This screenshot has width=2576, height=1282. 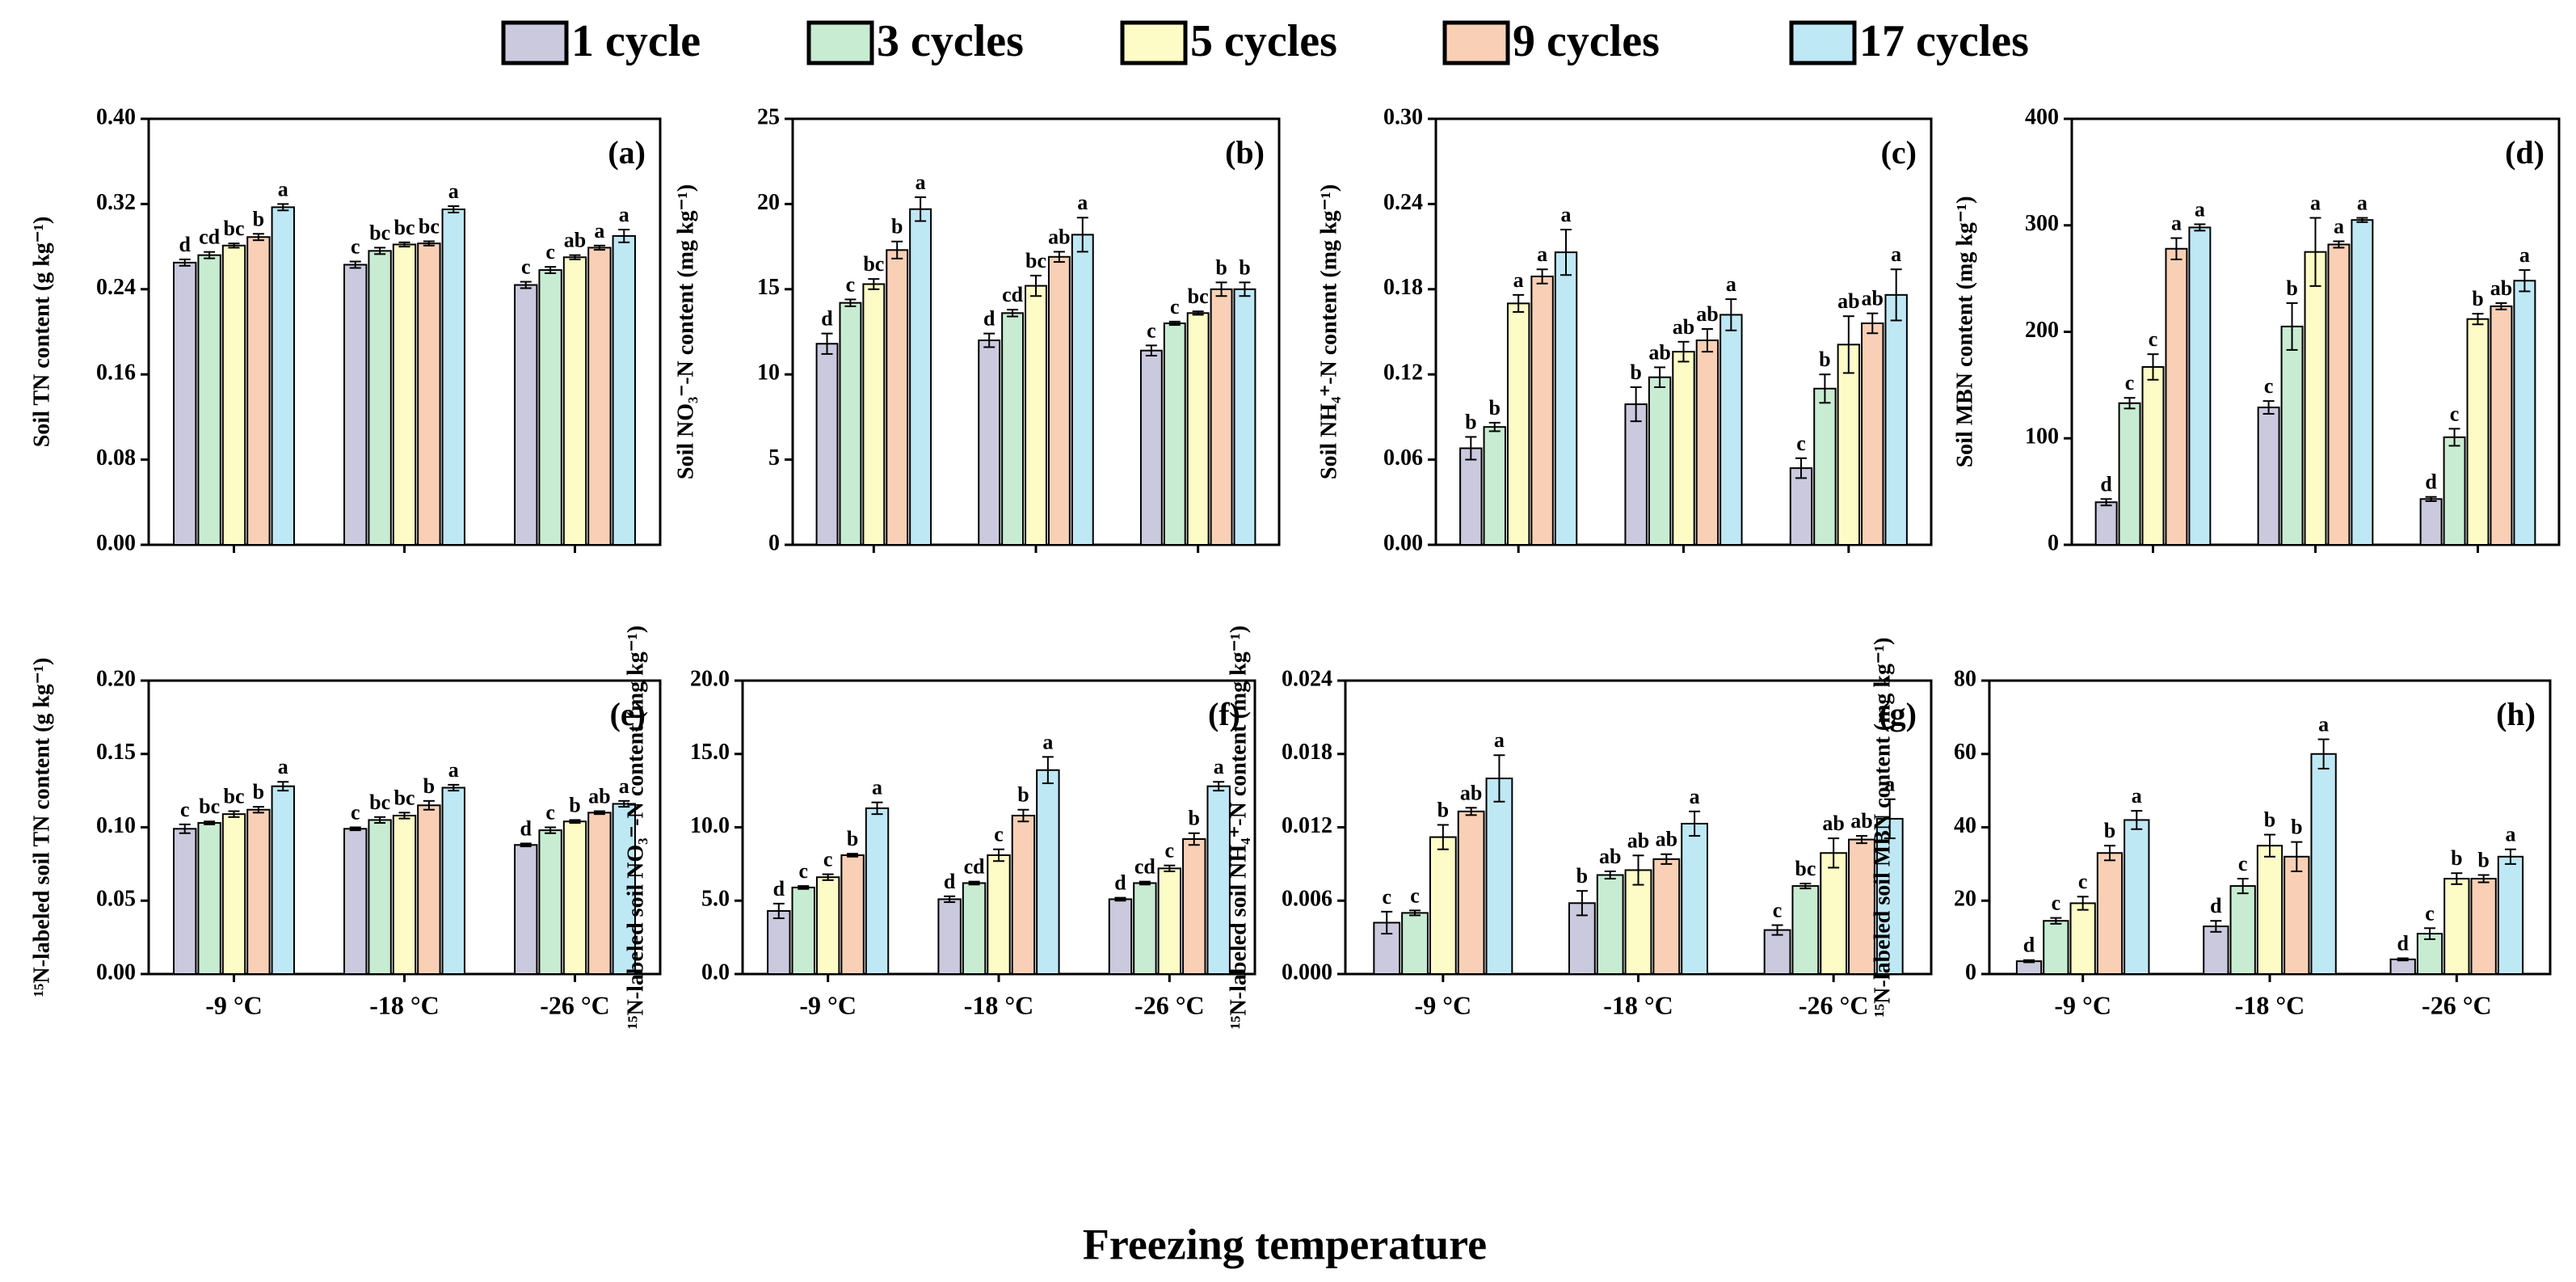 I want to click on y-axis-title: Soil MBN content (mg kg⁻¹), so click(x=1964, y=332).